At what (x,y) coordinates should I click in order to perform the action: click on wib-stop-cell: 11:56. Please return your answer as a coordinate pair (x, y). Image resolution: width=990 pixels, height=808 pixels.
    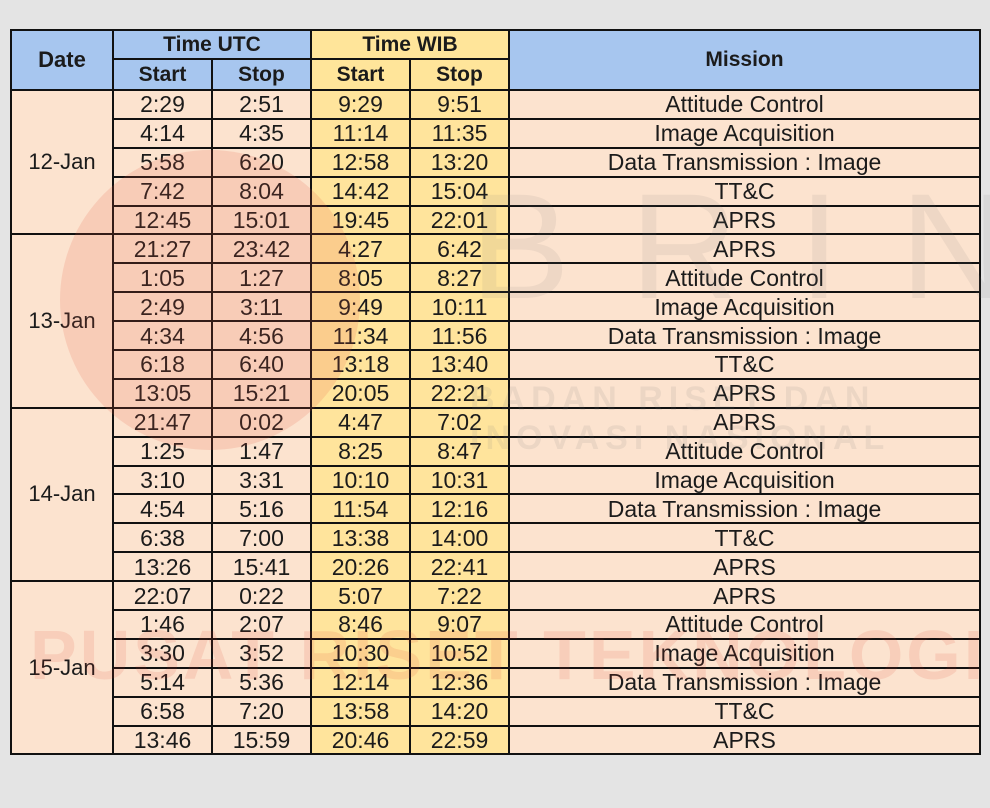
    Looking at the image, I should click on (459, 336).